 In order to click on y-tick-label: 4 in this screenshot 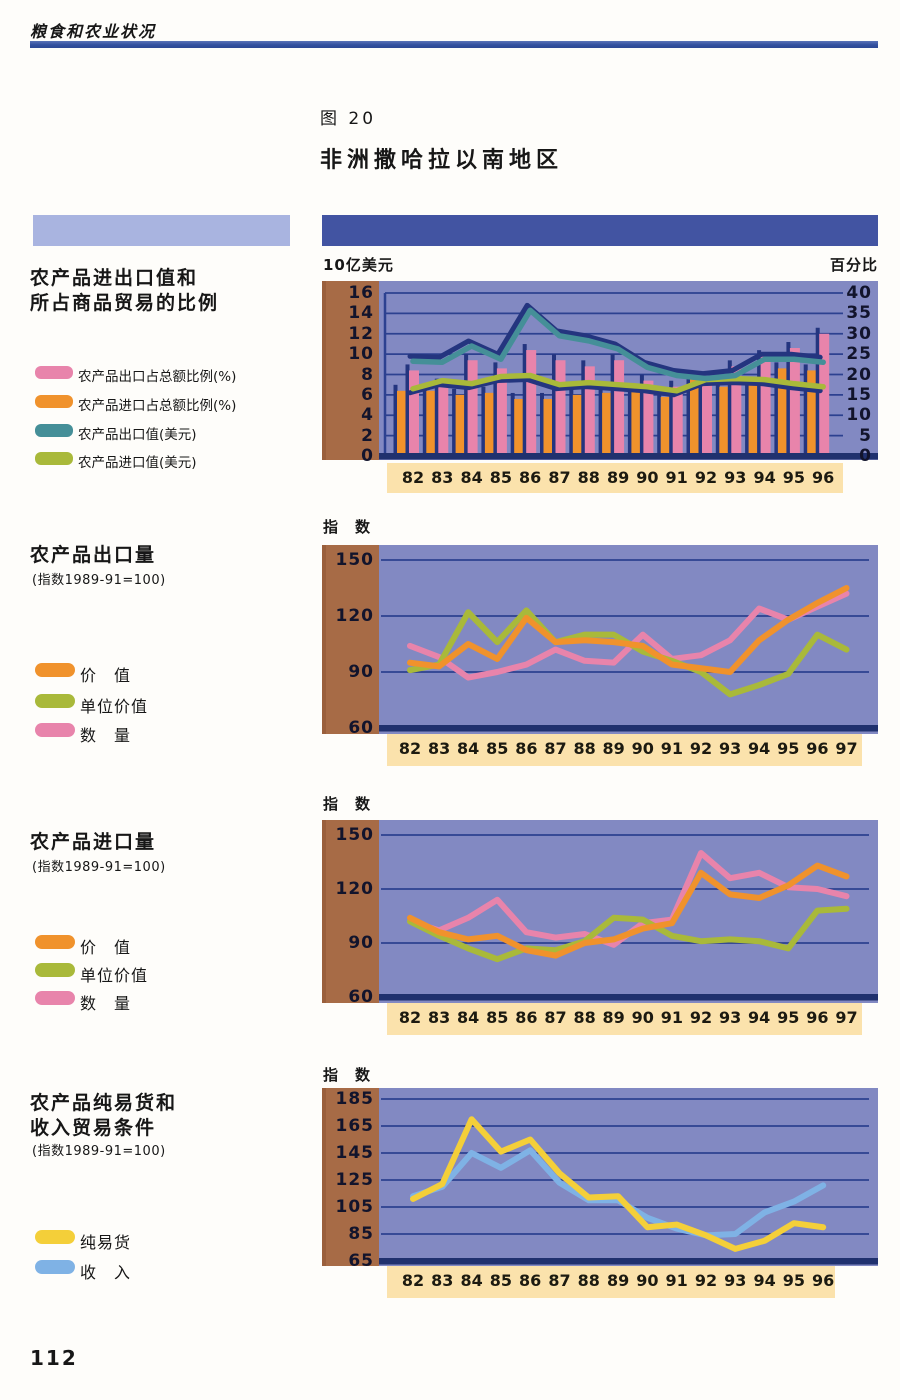, I will do `click(367, 415)`.